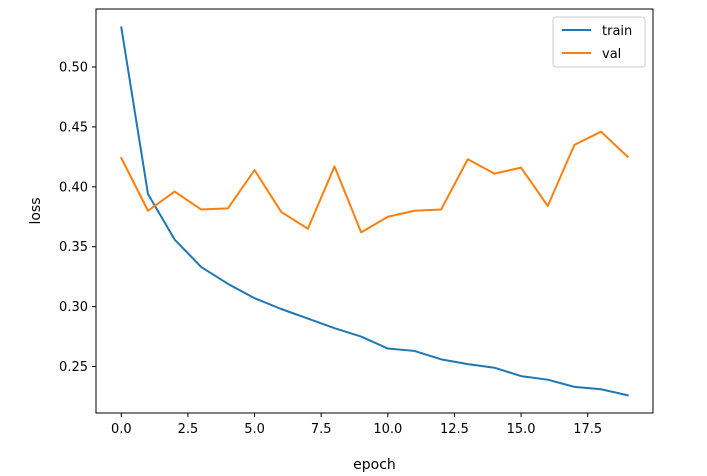  What do you see at coordinates (617, 31) in the screenshot?
I see `legend-label-train: train` at bounding box center [617, 31].